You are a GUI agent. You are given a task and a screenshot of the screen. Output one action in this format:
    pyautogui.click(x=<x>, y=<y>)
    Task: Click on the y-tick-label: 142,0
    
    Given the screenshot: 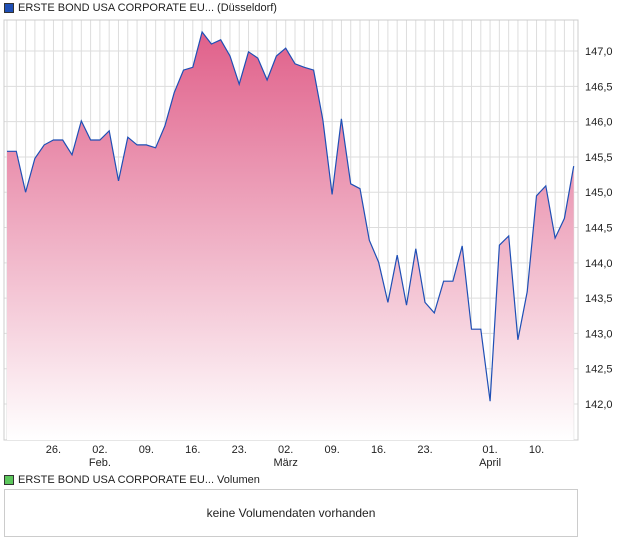 What is the action you would take?
    pyautogui.click(x=599, y=405)
    